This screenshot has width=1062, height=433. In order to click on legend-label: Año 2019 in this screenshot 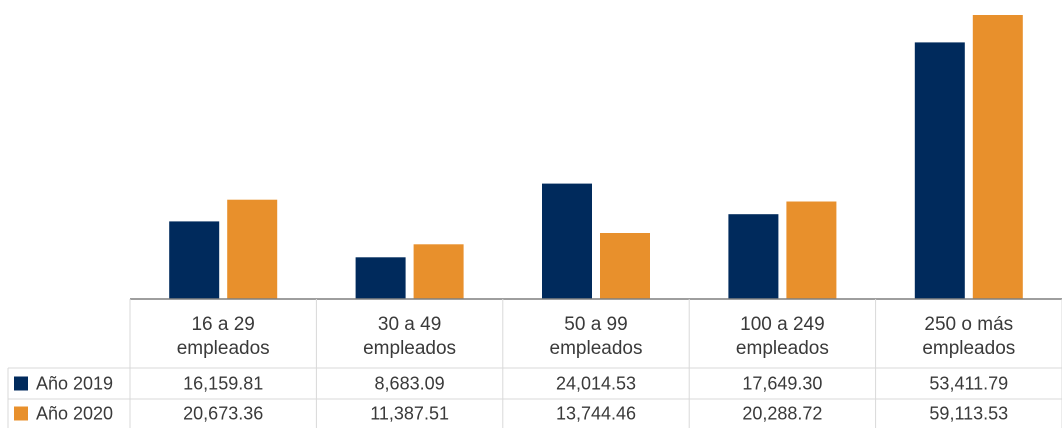, I will do `click(74, 384)`.